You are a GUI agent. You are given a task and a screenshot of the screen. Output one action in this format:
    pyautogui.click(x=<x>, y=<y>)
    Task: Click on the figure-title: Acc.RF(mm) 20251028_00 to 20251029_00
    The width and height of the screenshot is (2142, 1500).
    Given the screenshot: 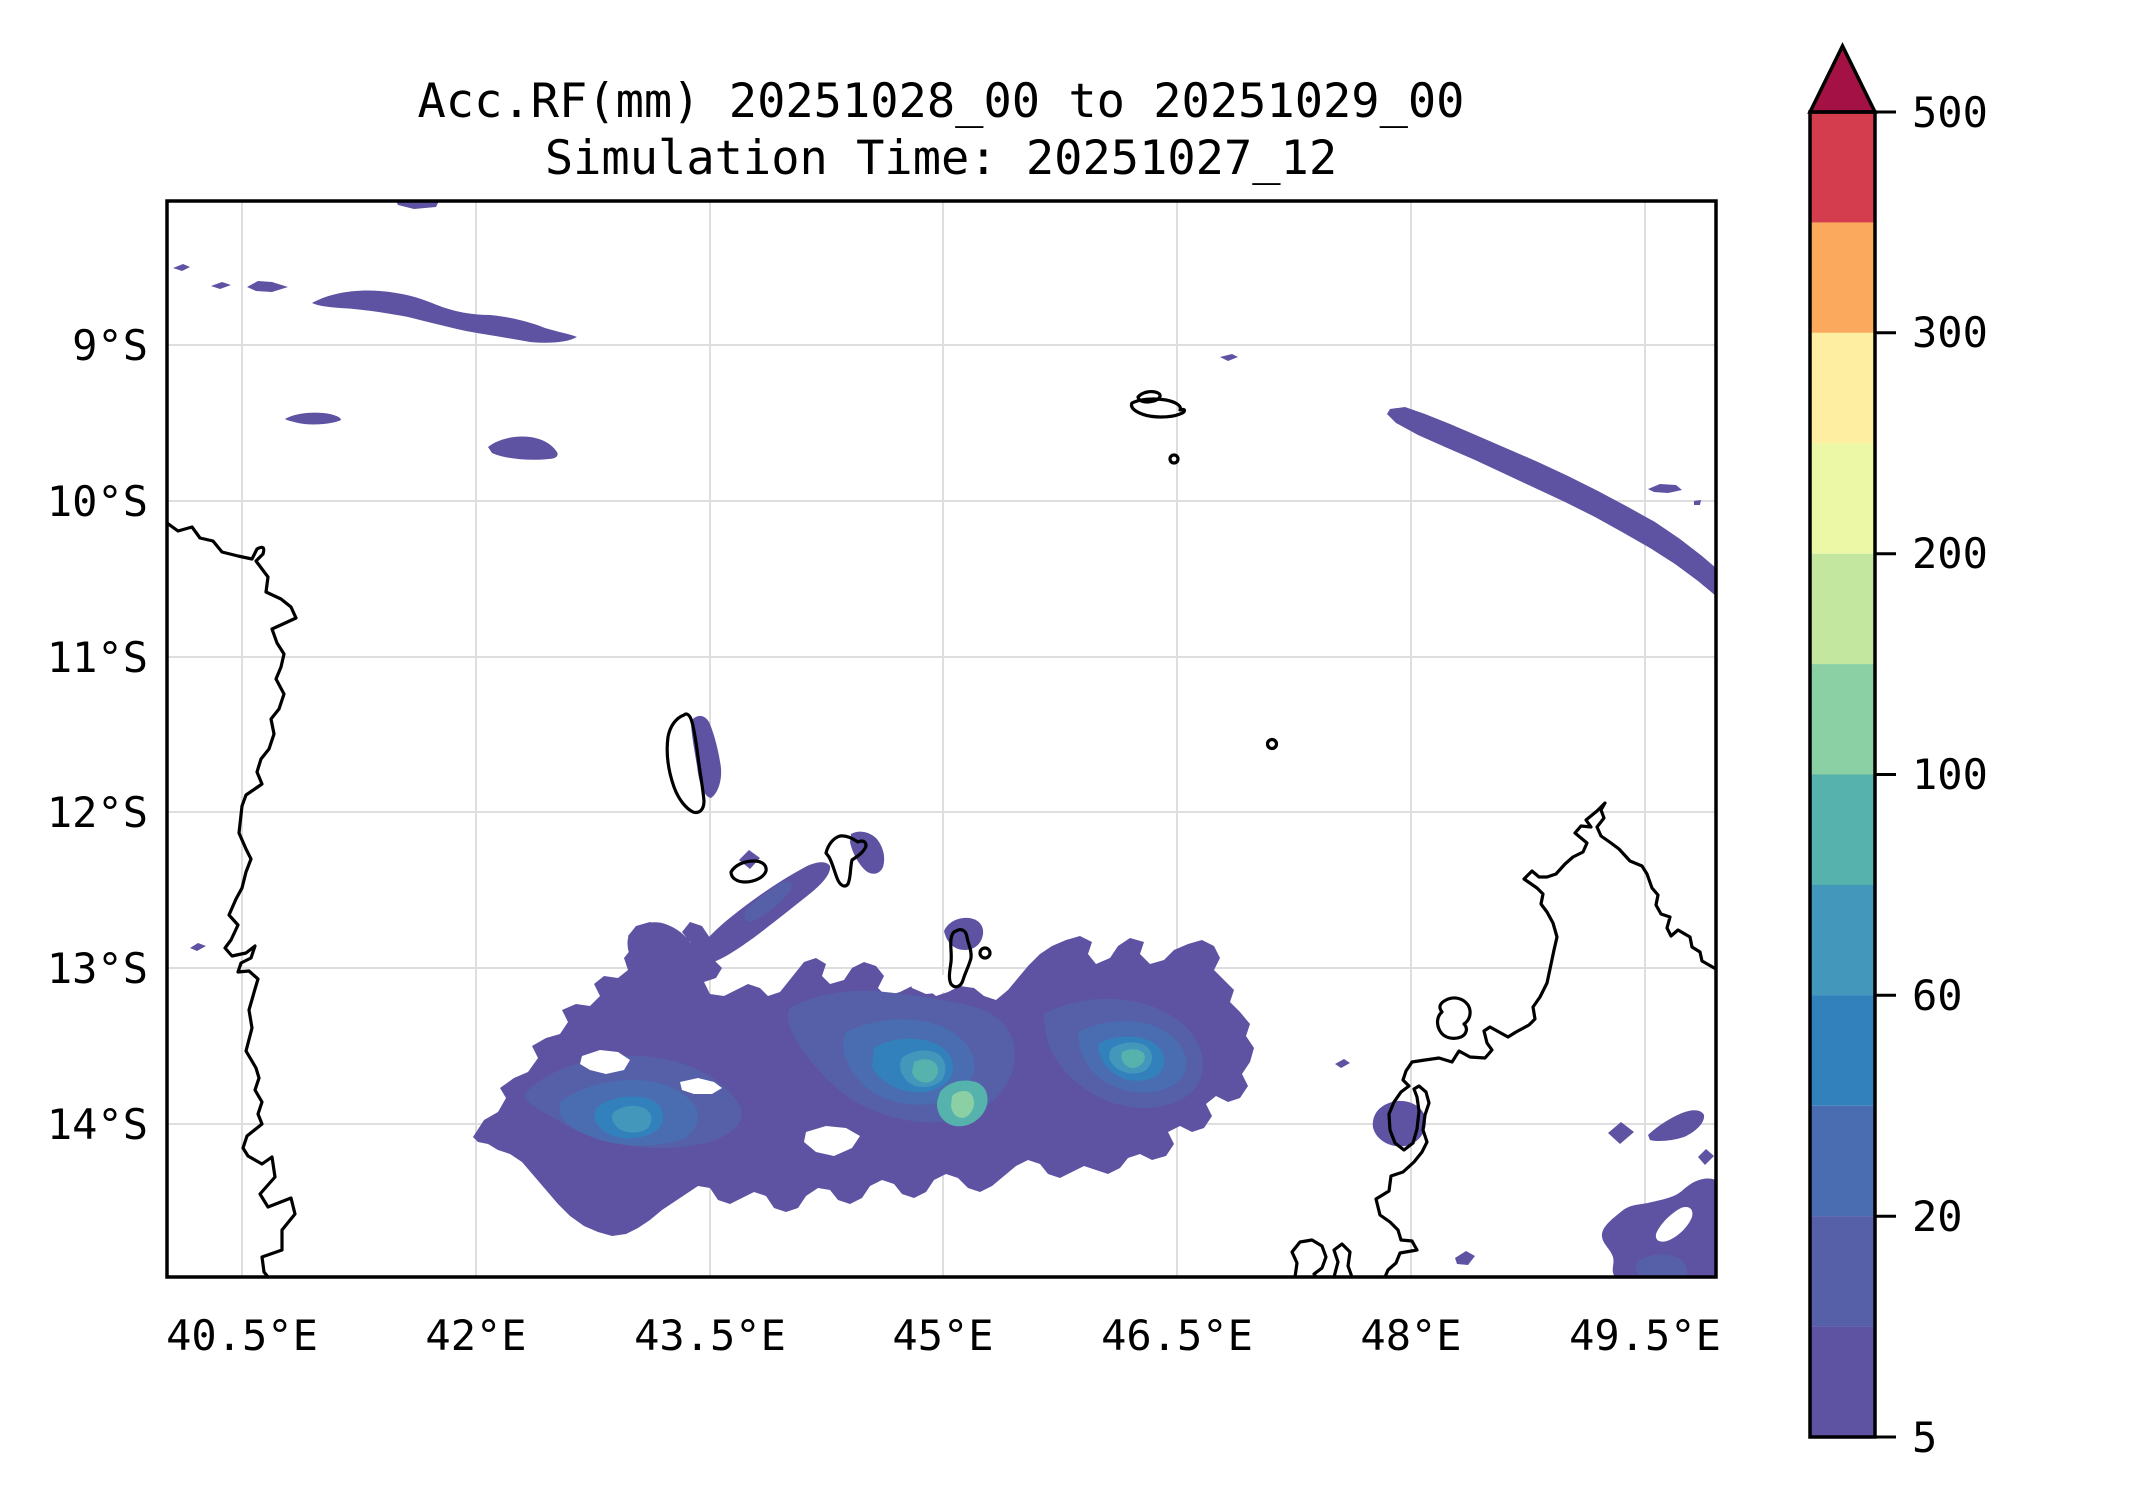 What is the action you would take?
    pyautogui.click(x=941, y=101)
    